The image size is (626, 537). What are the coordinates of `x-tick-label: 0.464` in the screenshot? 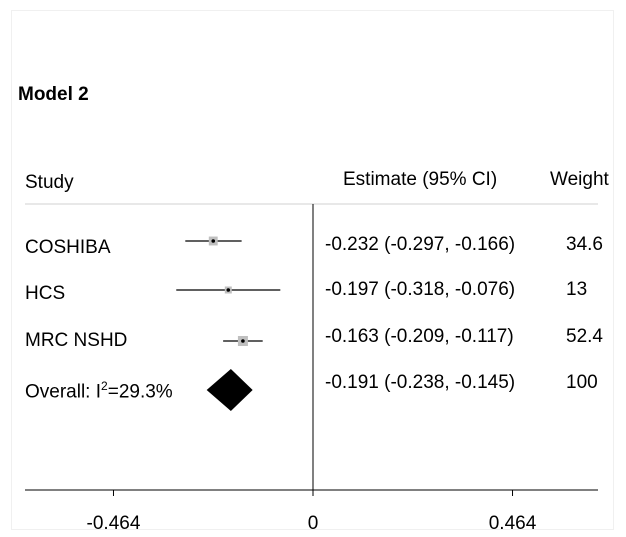 It's located at (513, 523).